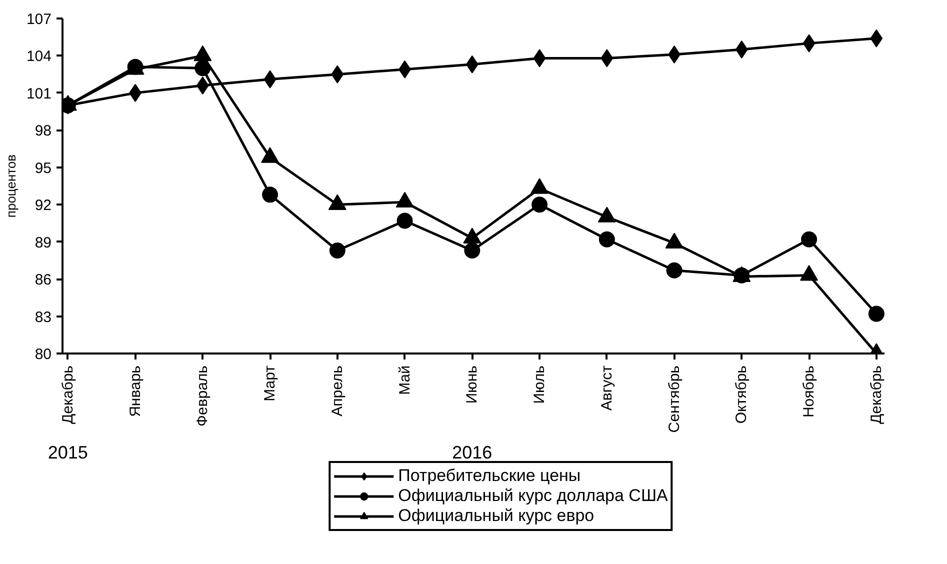 This screenshot has height=564, width=947. Describe the element at coordinates (337, 390) in the screenshot. I see `x-tick-label: Апрель` at that location.